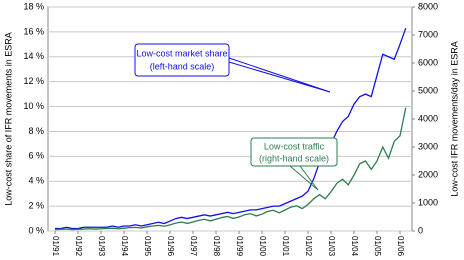  What do you see at coordinates (294, 146) in the screenshot?
I see `annotation: Low-cost traffic` at bounding box center [294, 146].